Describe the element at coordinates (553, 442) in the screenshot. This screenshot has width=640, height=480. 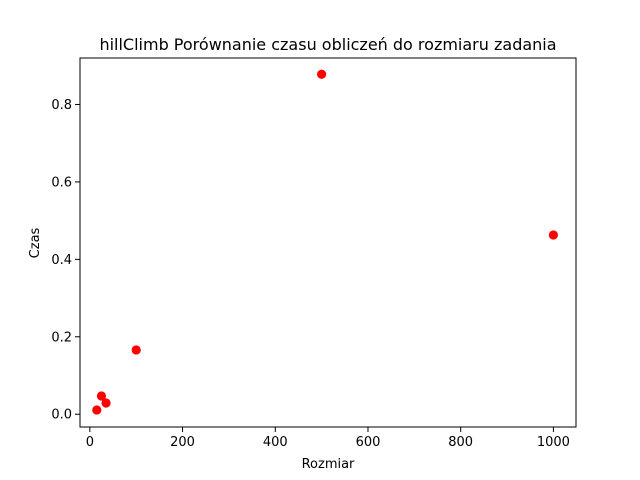
I see `x-tick-label-5: 1000` at that location.